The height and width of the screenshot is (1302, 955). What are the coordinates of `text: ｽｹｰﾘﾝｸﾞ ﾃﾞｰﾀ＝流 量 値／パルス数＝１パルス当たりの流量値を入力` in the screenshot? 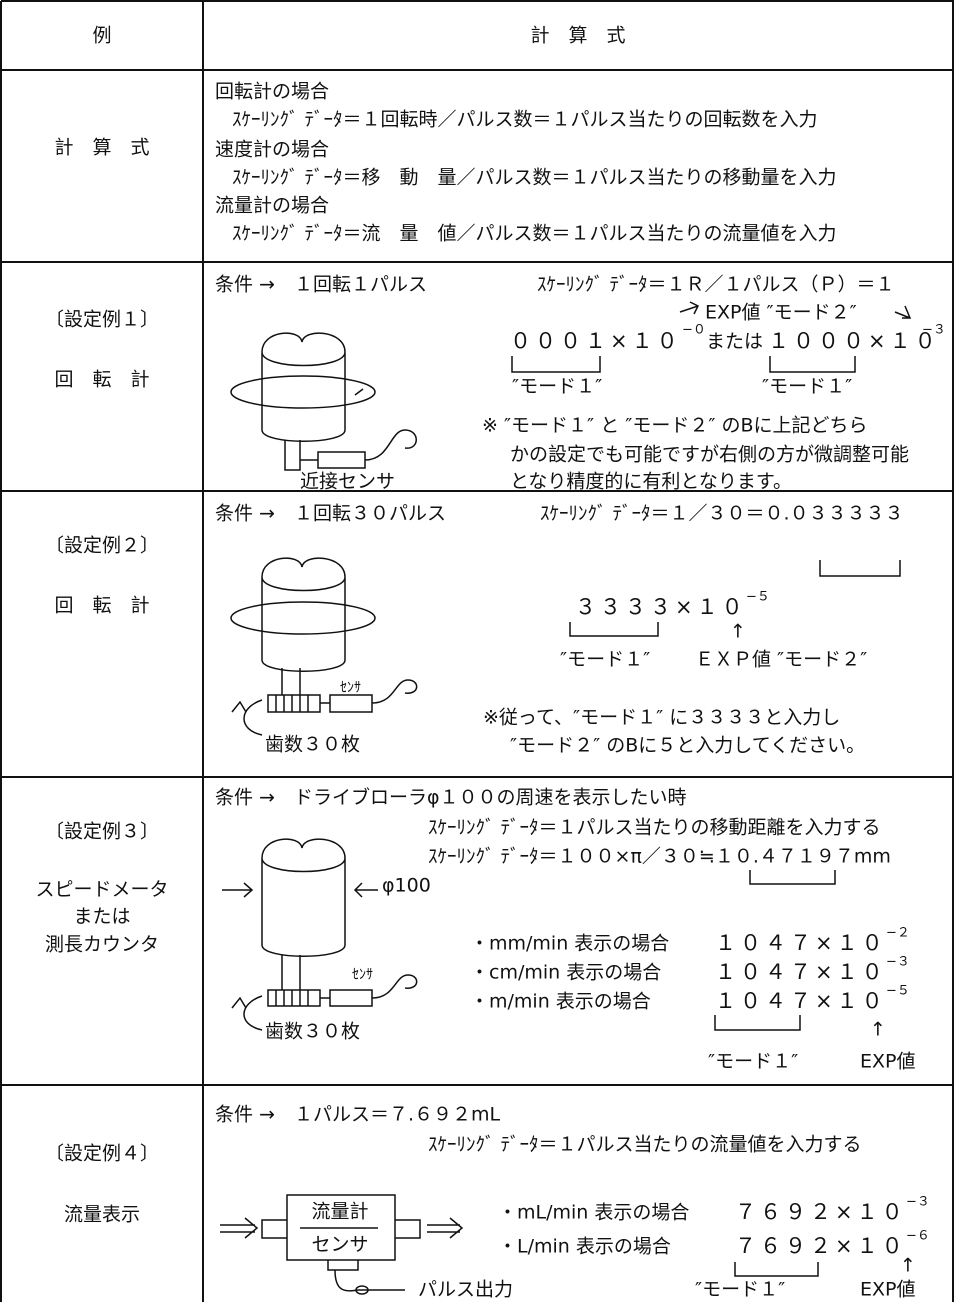 It's located at (534, 234).